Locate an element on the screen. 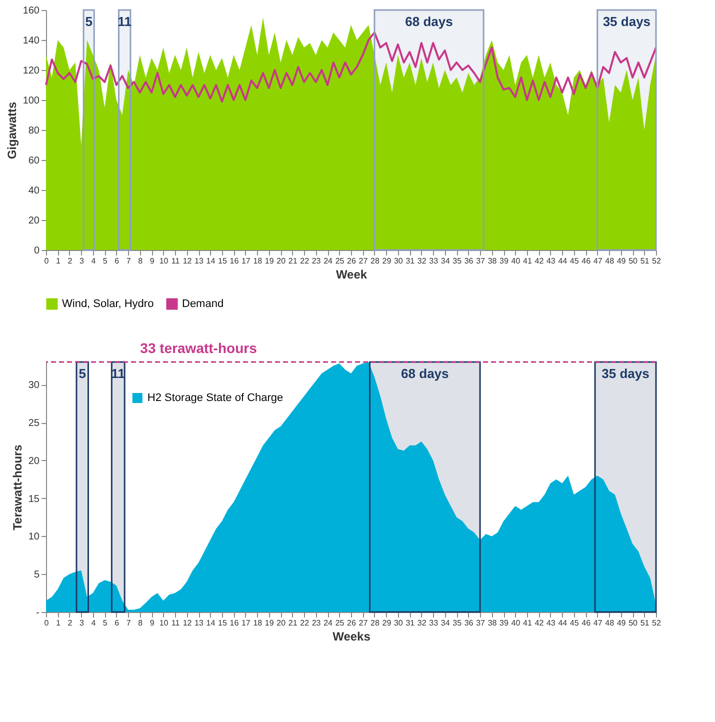 This screenshot has height=722, width=715. x-tick-label: 46 is located at coordinates (587, 623).